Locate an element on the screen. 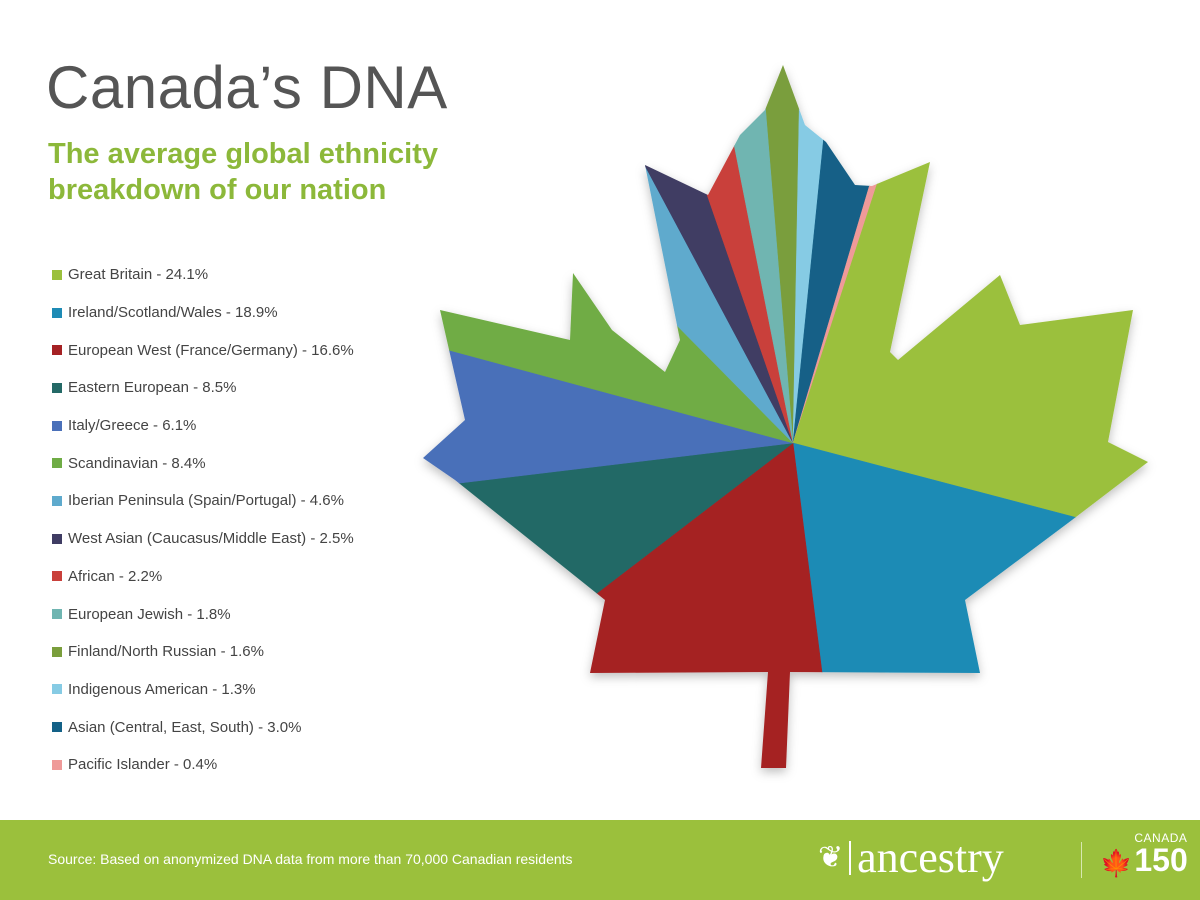 The width and height of the screenshot is (1200, 900). legend-label: Ireland/Scotland/Wales - 18.9% is located at coordinates (173, 313).